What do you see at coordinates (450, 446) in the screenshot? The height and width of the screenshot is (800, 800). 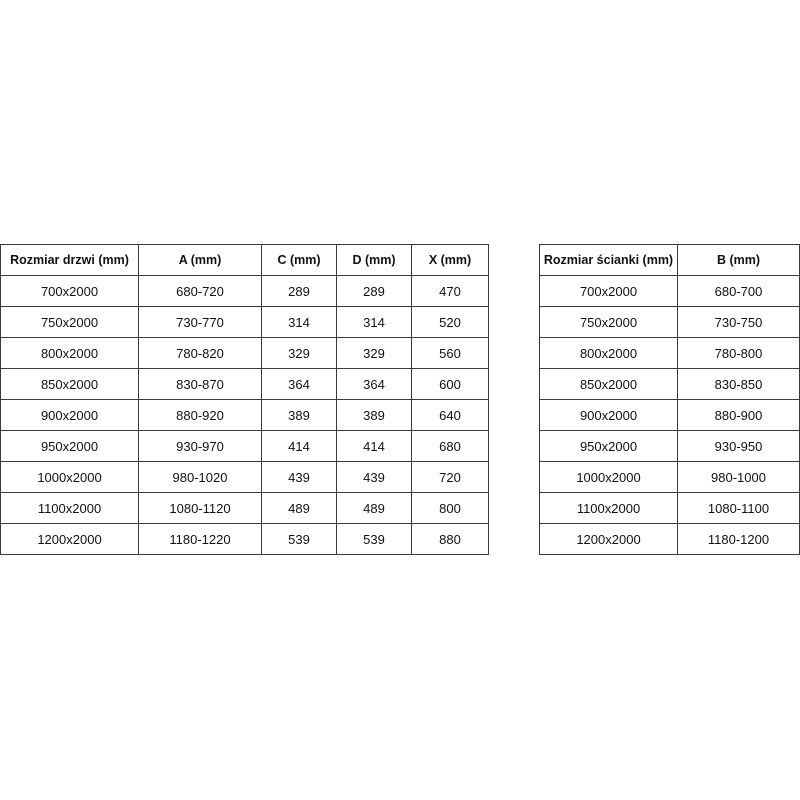 I see `table-cell: 680` at bounding box center [450, 446].